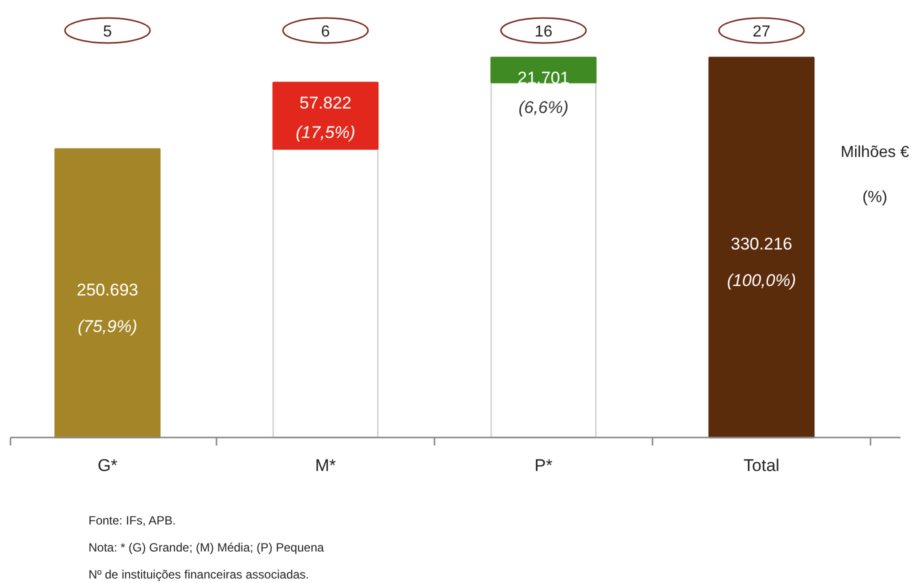 The height and width of the screenshot is (583, 919). Describe the element at coordinates (198, 575) in the screenshot. I see `text: Nº de instituições financeiras associadas.` at that location.